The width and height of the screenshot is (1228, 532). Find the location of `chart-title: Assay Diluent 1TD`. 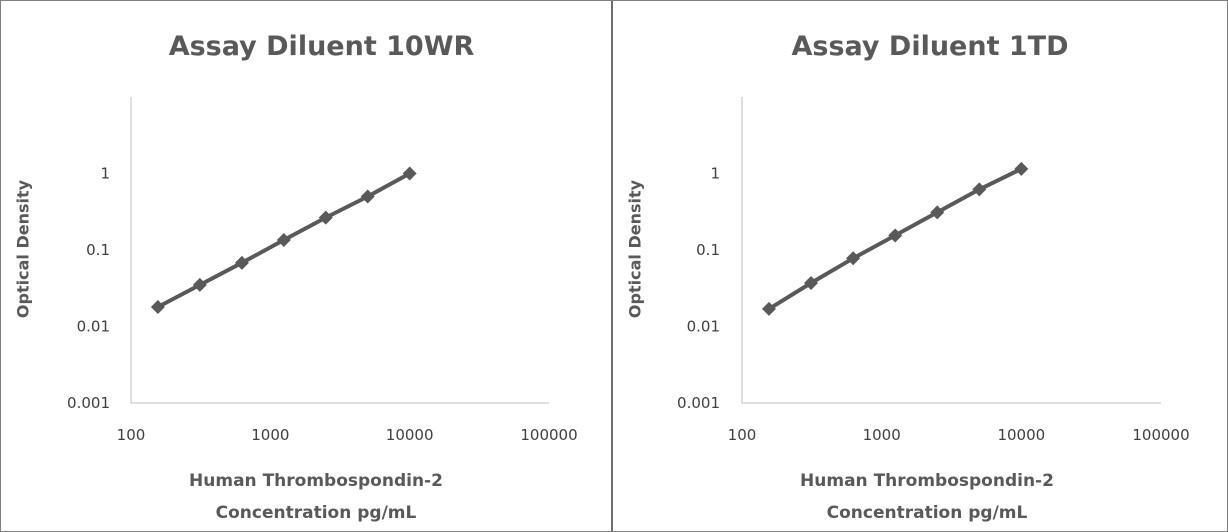

chart-title: Assay Diluent 1TD is located at coordinates (930, 46).